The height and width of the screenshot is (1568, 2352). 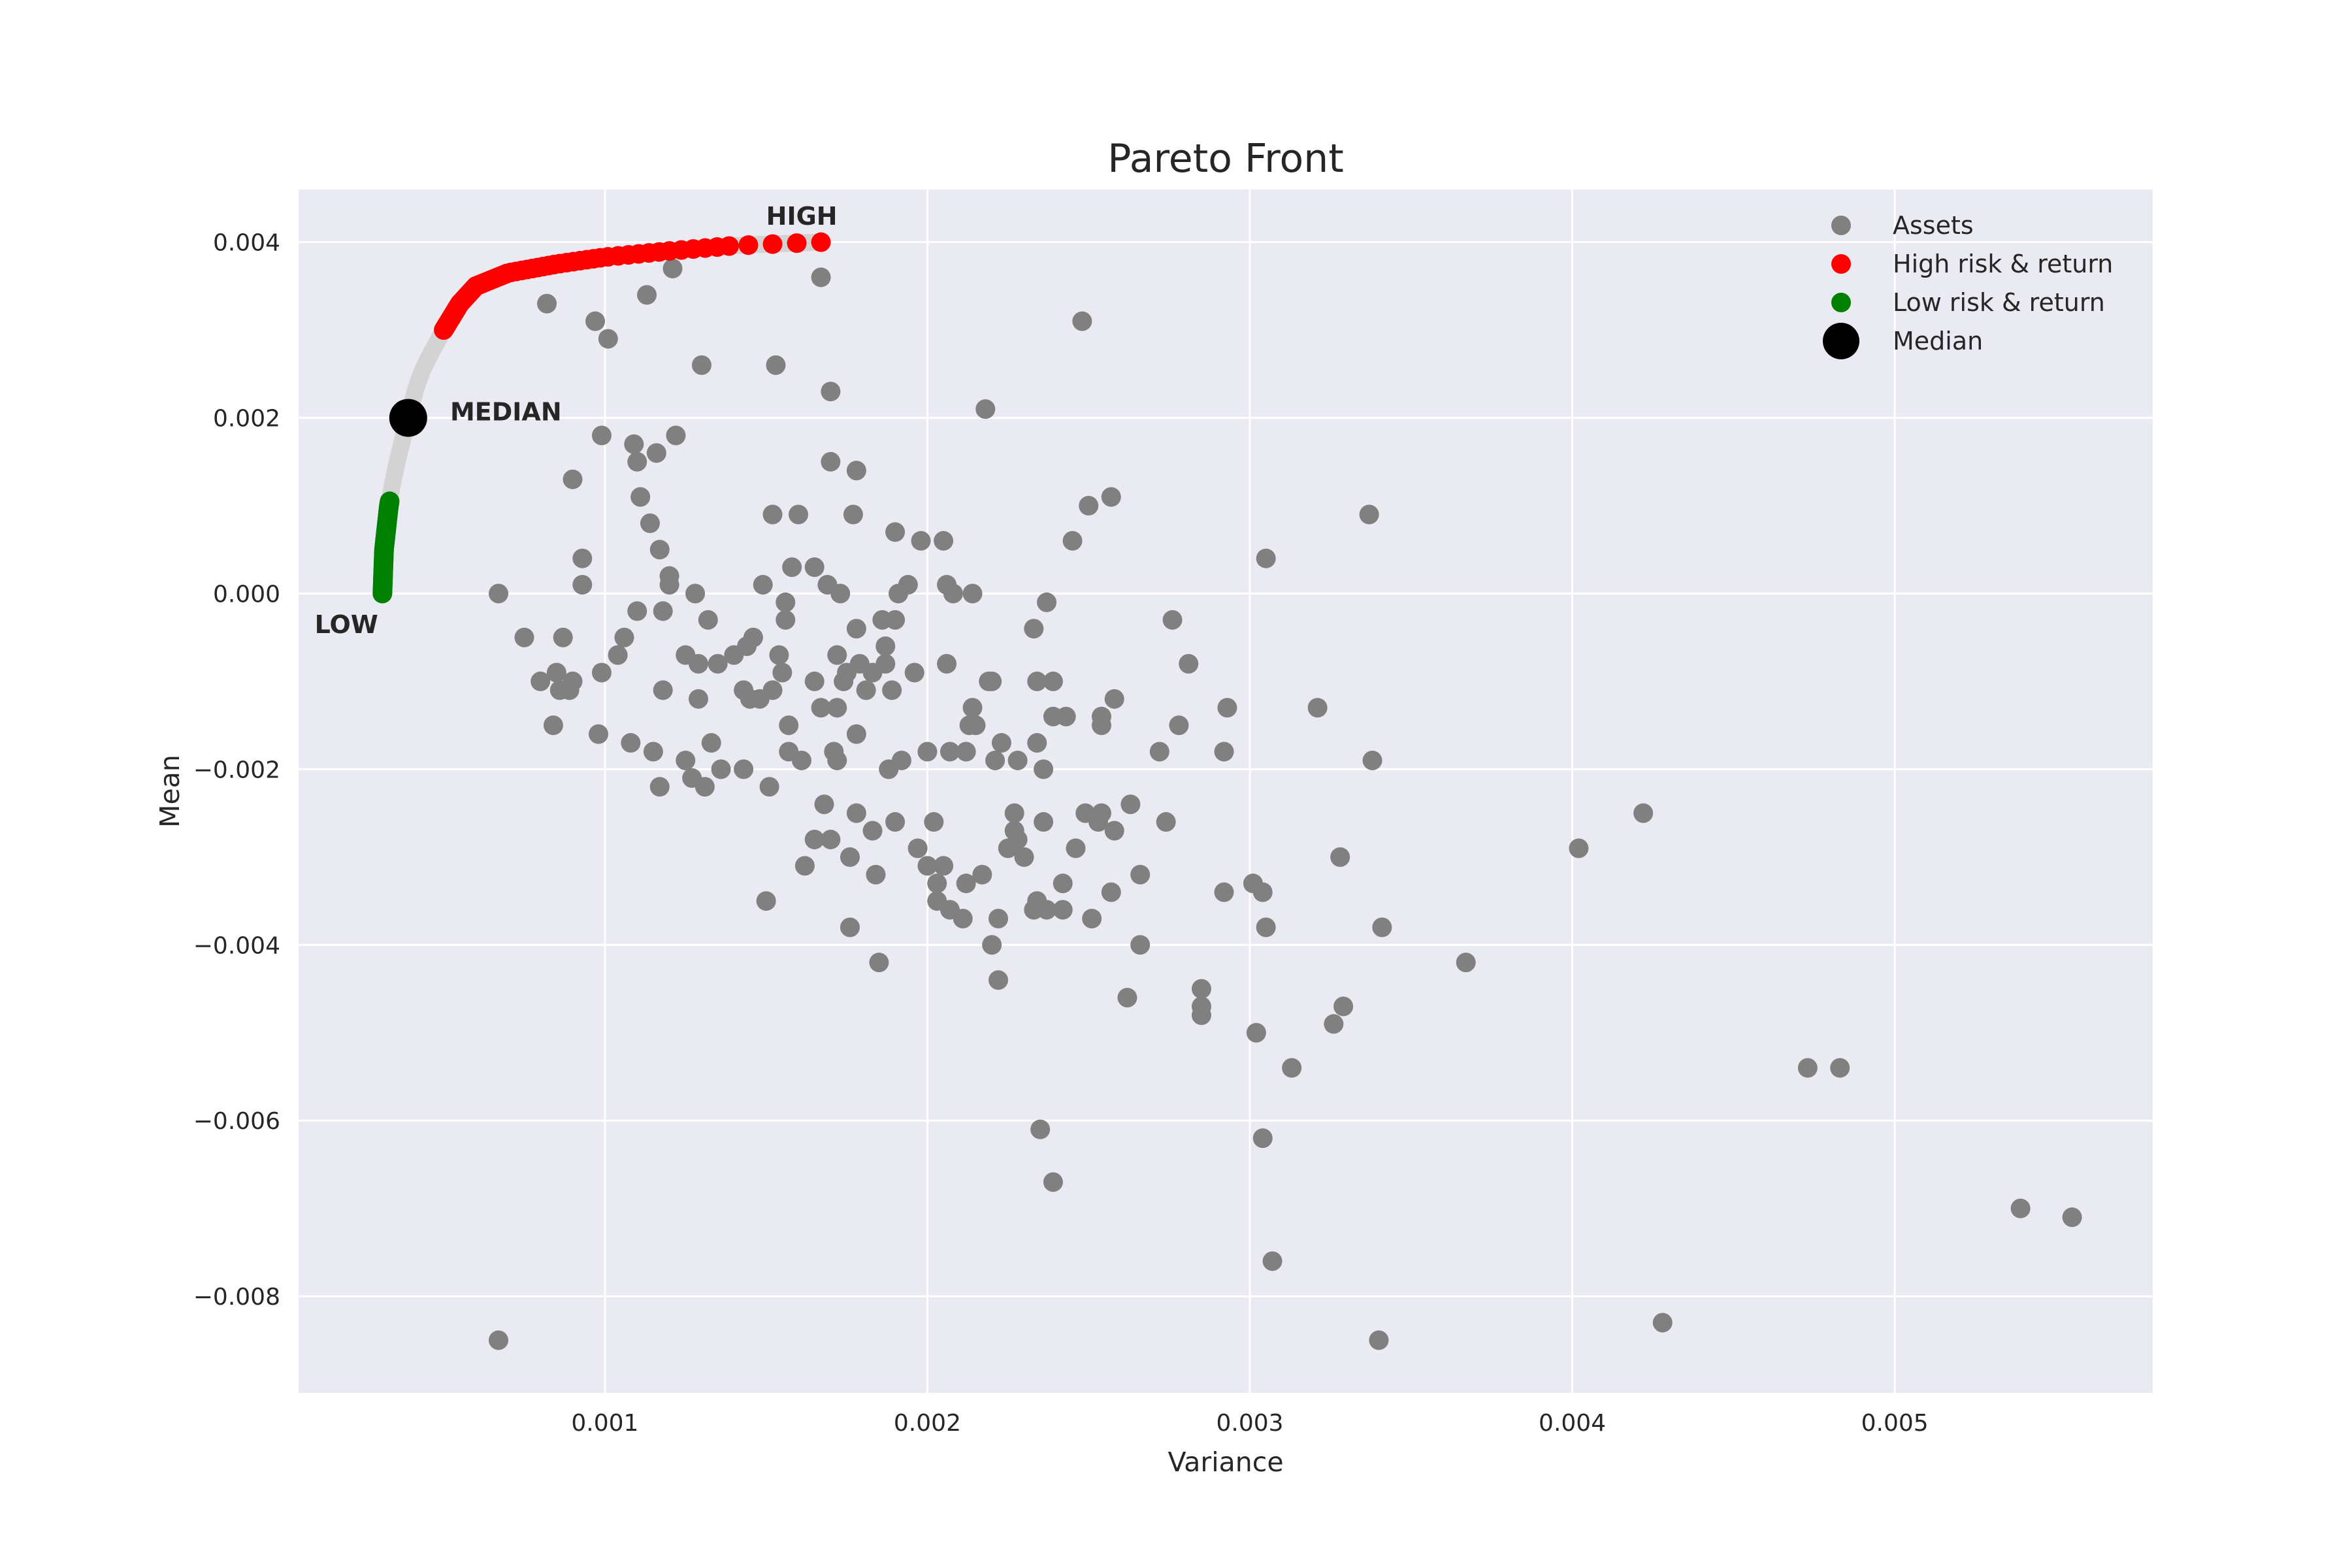 I want to click on legend-label: High risk & return, so click(x=2003, y=264).